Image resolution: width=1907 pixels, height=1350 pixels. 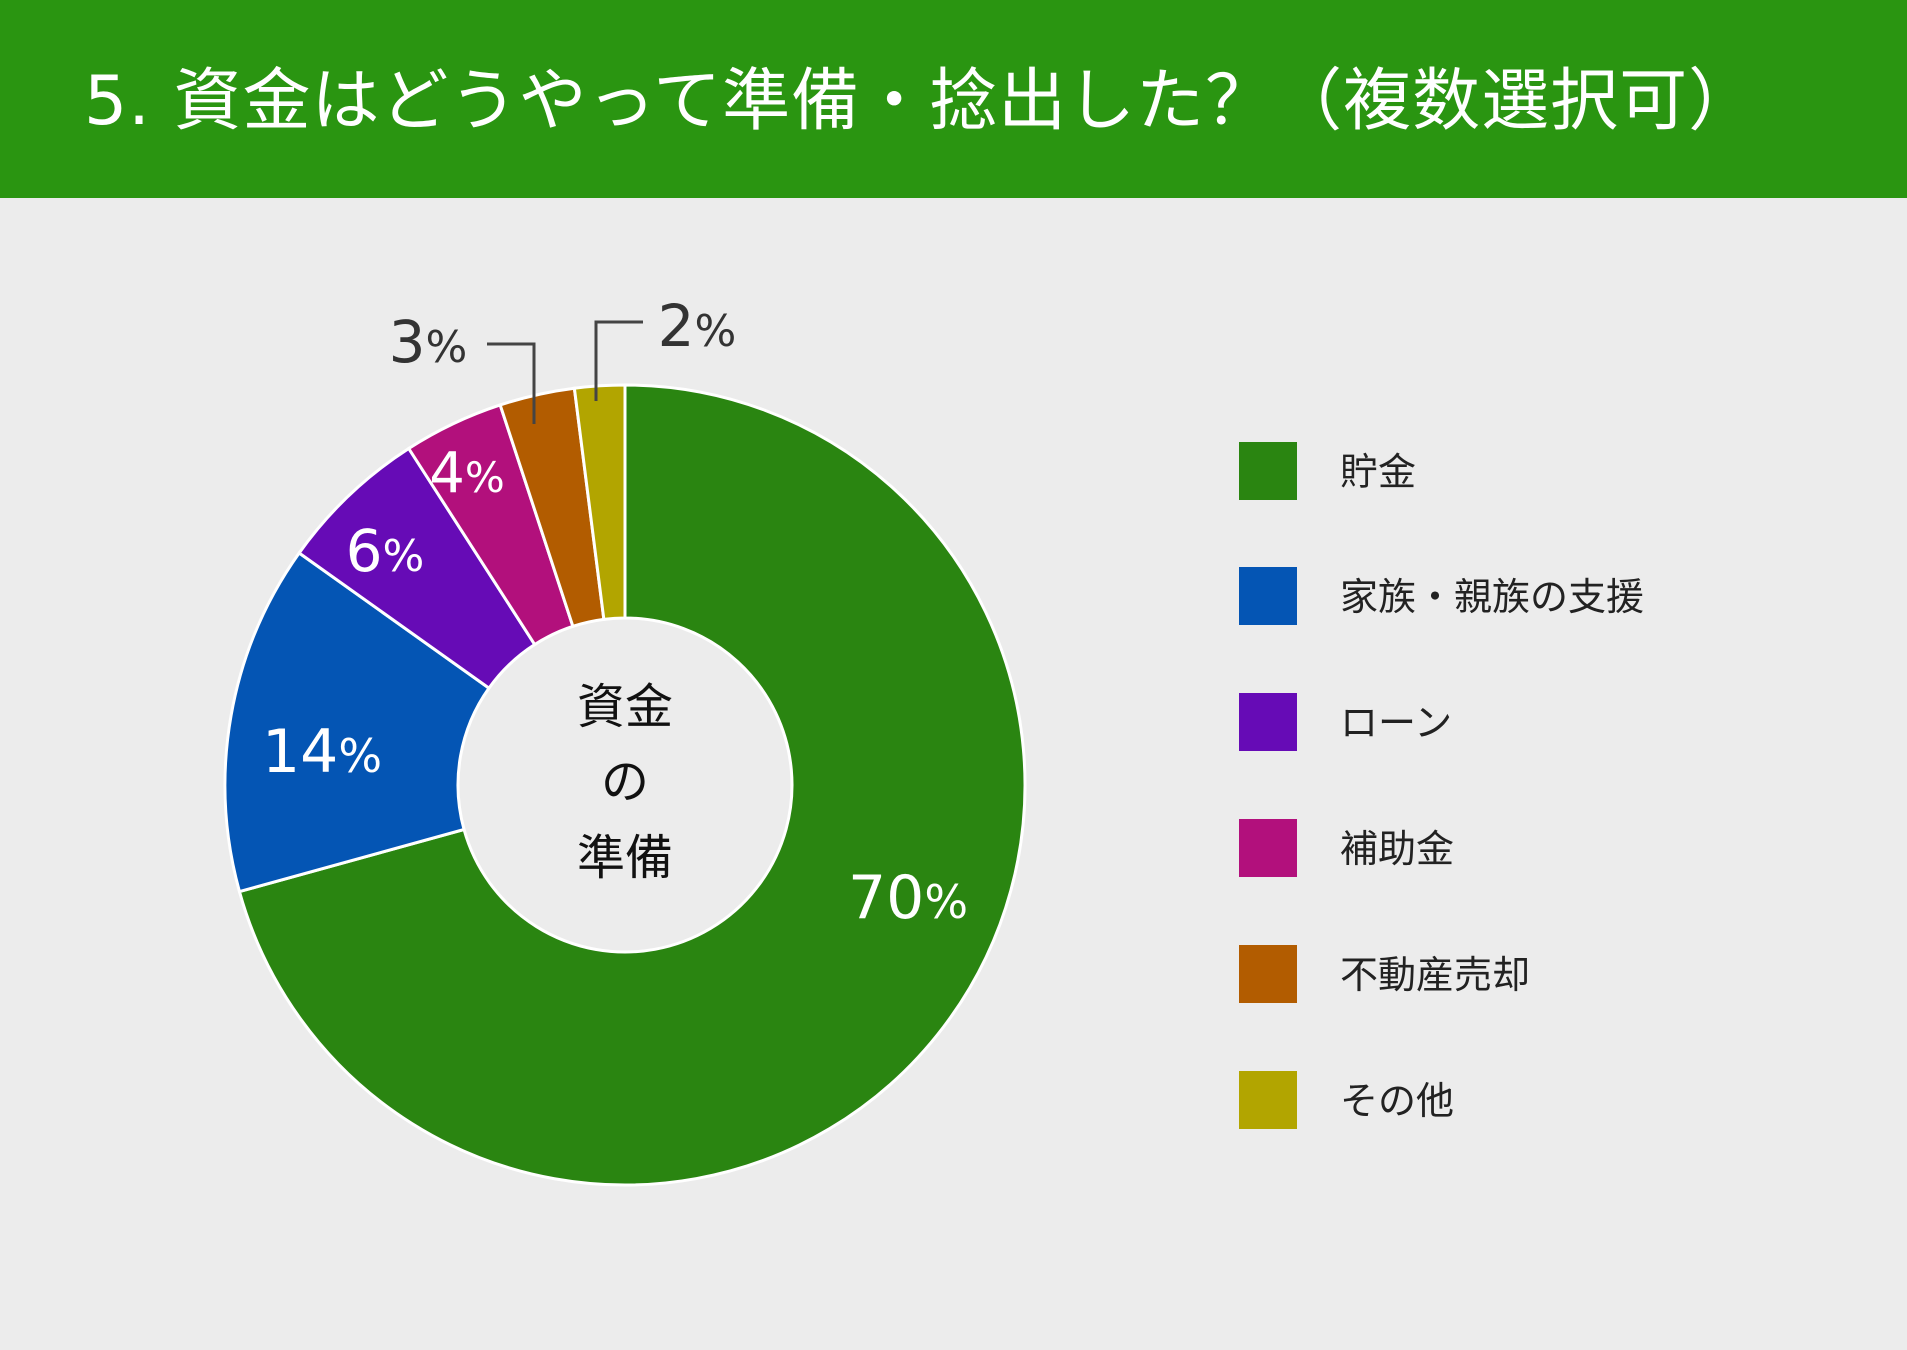 I want to click on legend-label: 補助金, so click(x=1397, y=849).